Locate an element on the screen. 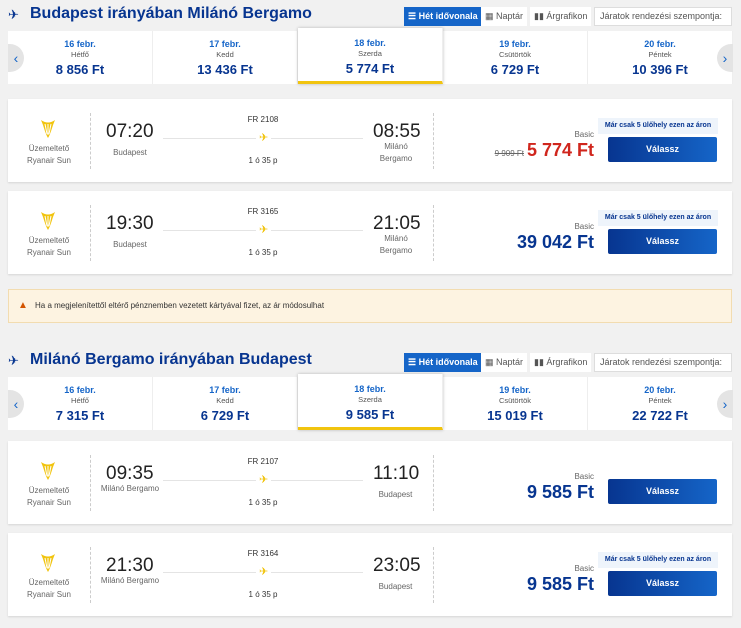  date-option: 19 febr. Csütörtök 15 019 Ft is located at coordinates (515, 403).